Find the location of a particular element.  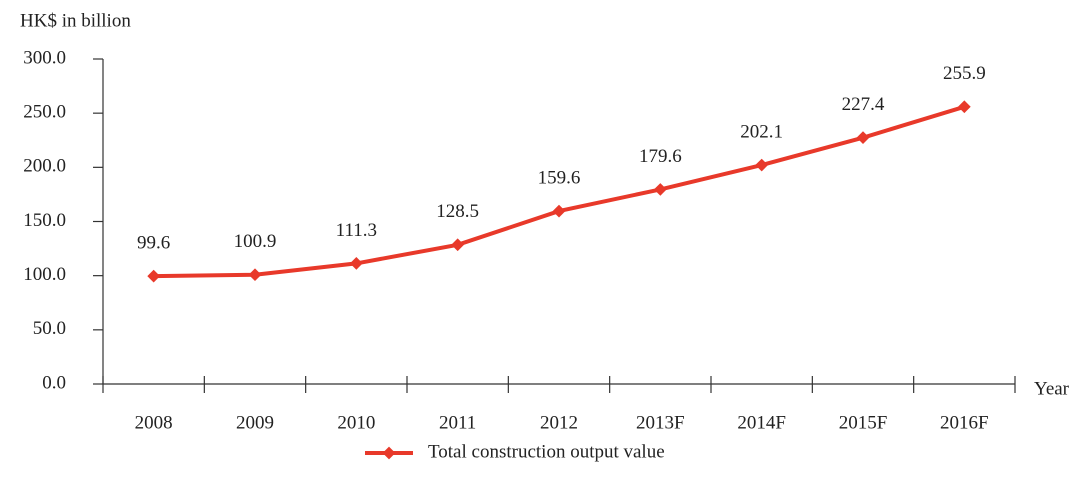

y-tick-label: 250.0 is located at coordinates (44, 112).